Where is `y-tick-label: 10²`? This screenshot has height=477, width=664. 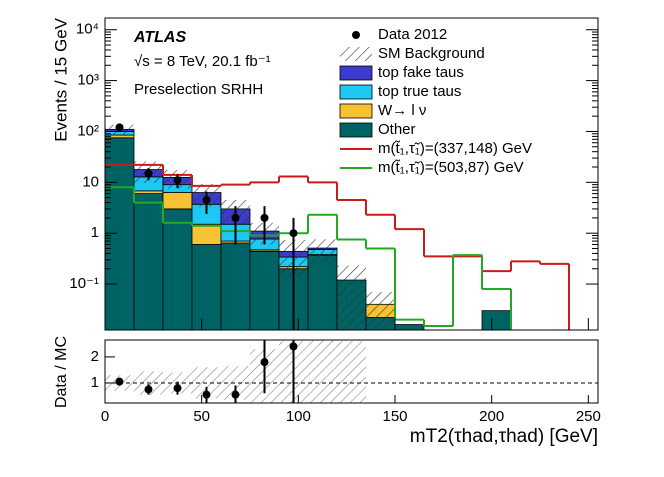
y-tick-label: 10² is located at coordinates (88, 130).